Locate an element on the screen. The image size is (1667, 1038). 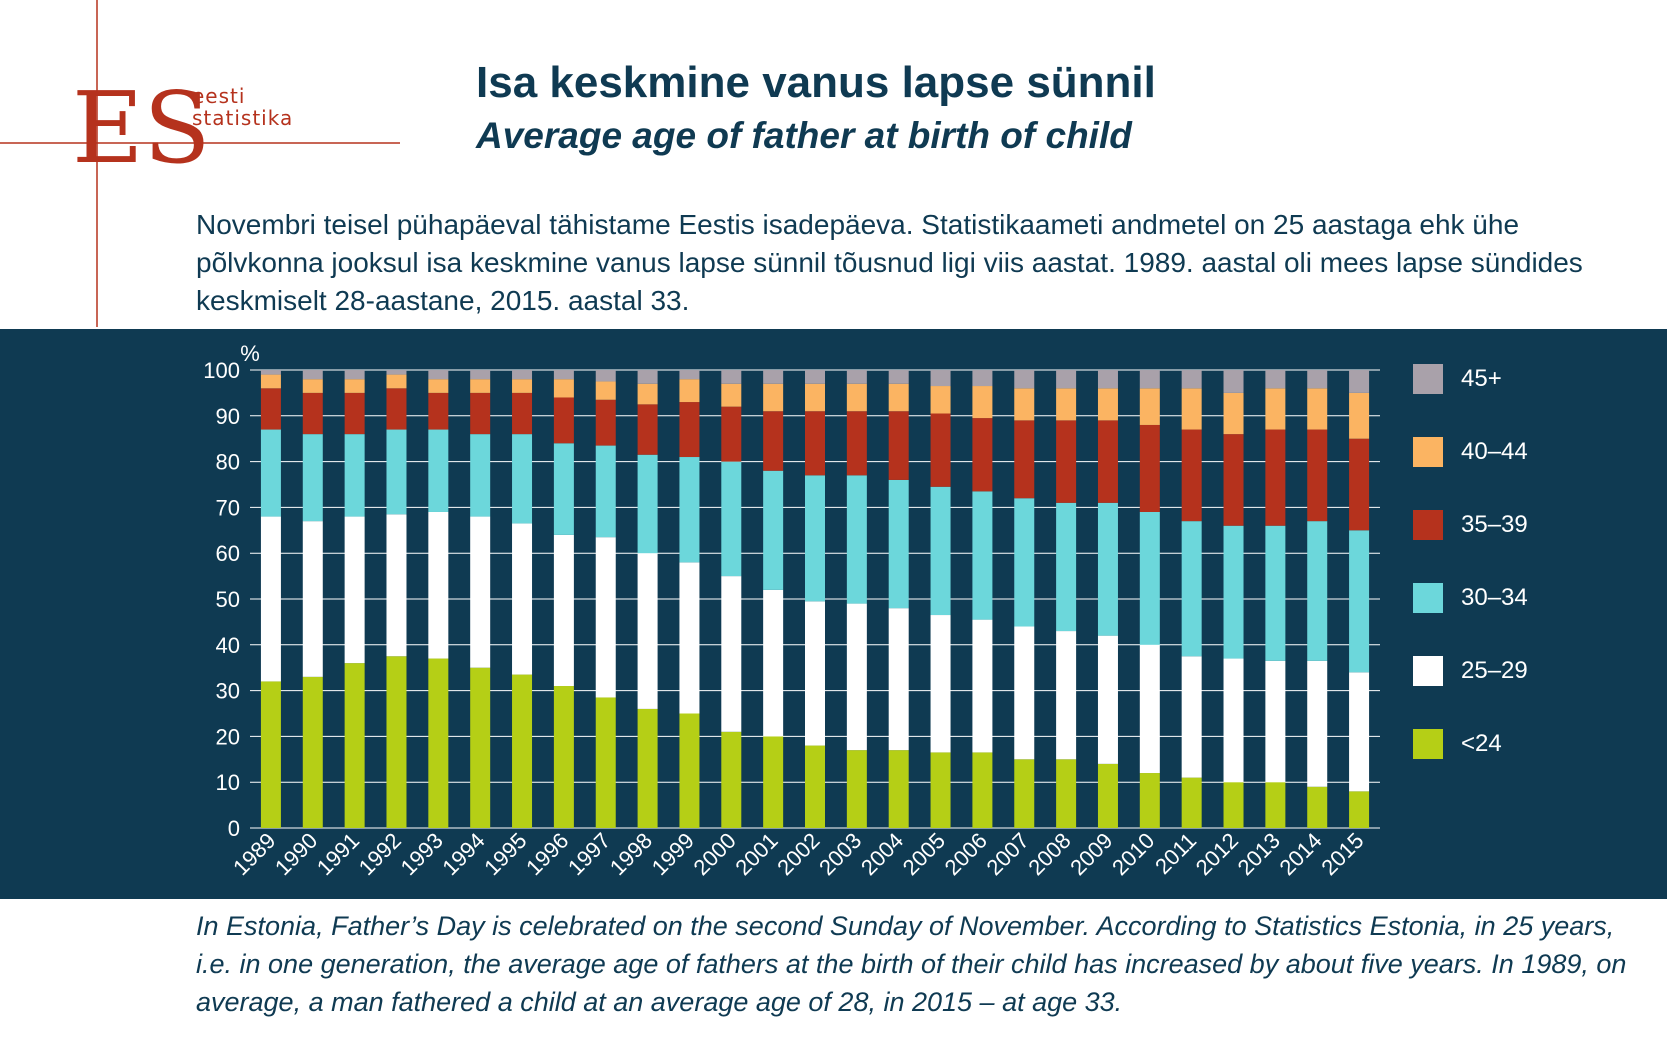
y-tick-label: 70 is located at coordinates (228, 507).